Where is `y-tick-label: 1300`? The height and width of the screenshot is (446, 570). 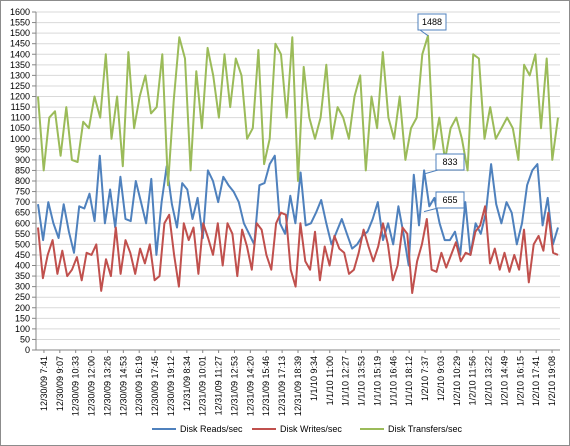
y-tick-label: 1300 is located at coordinates (20, 75).